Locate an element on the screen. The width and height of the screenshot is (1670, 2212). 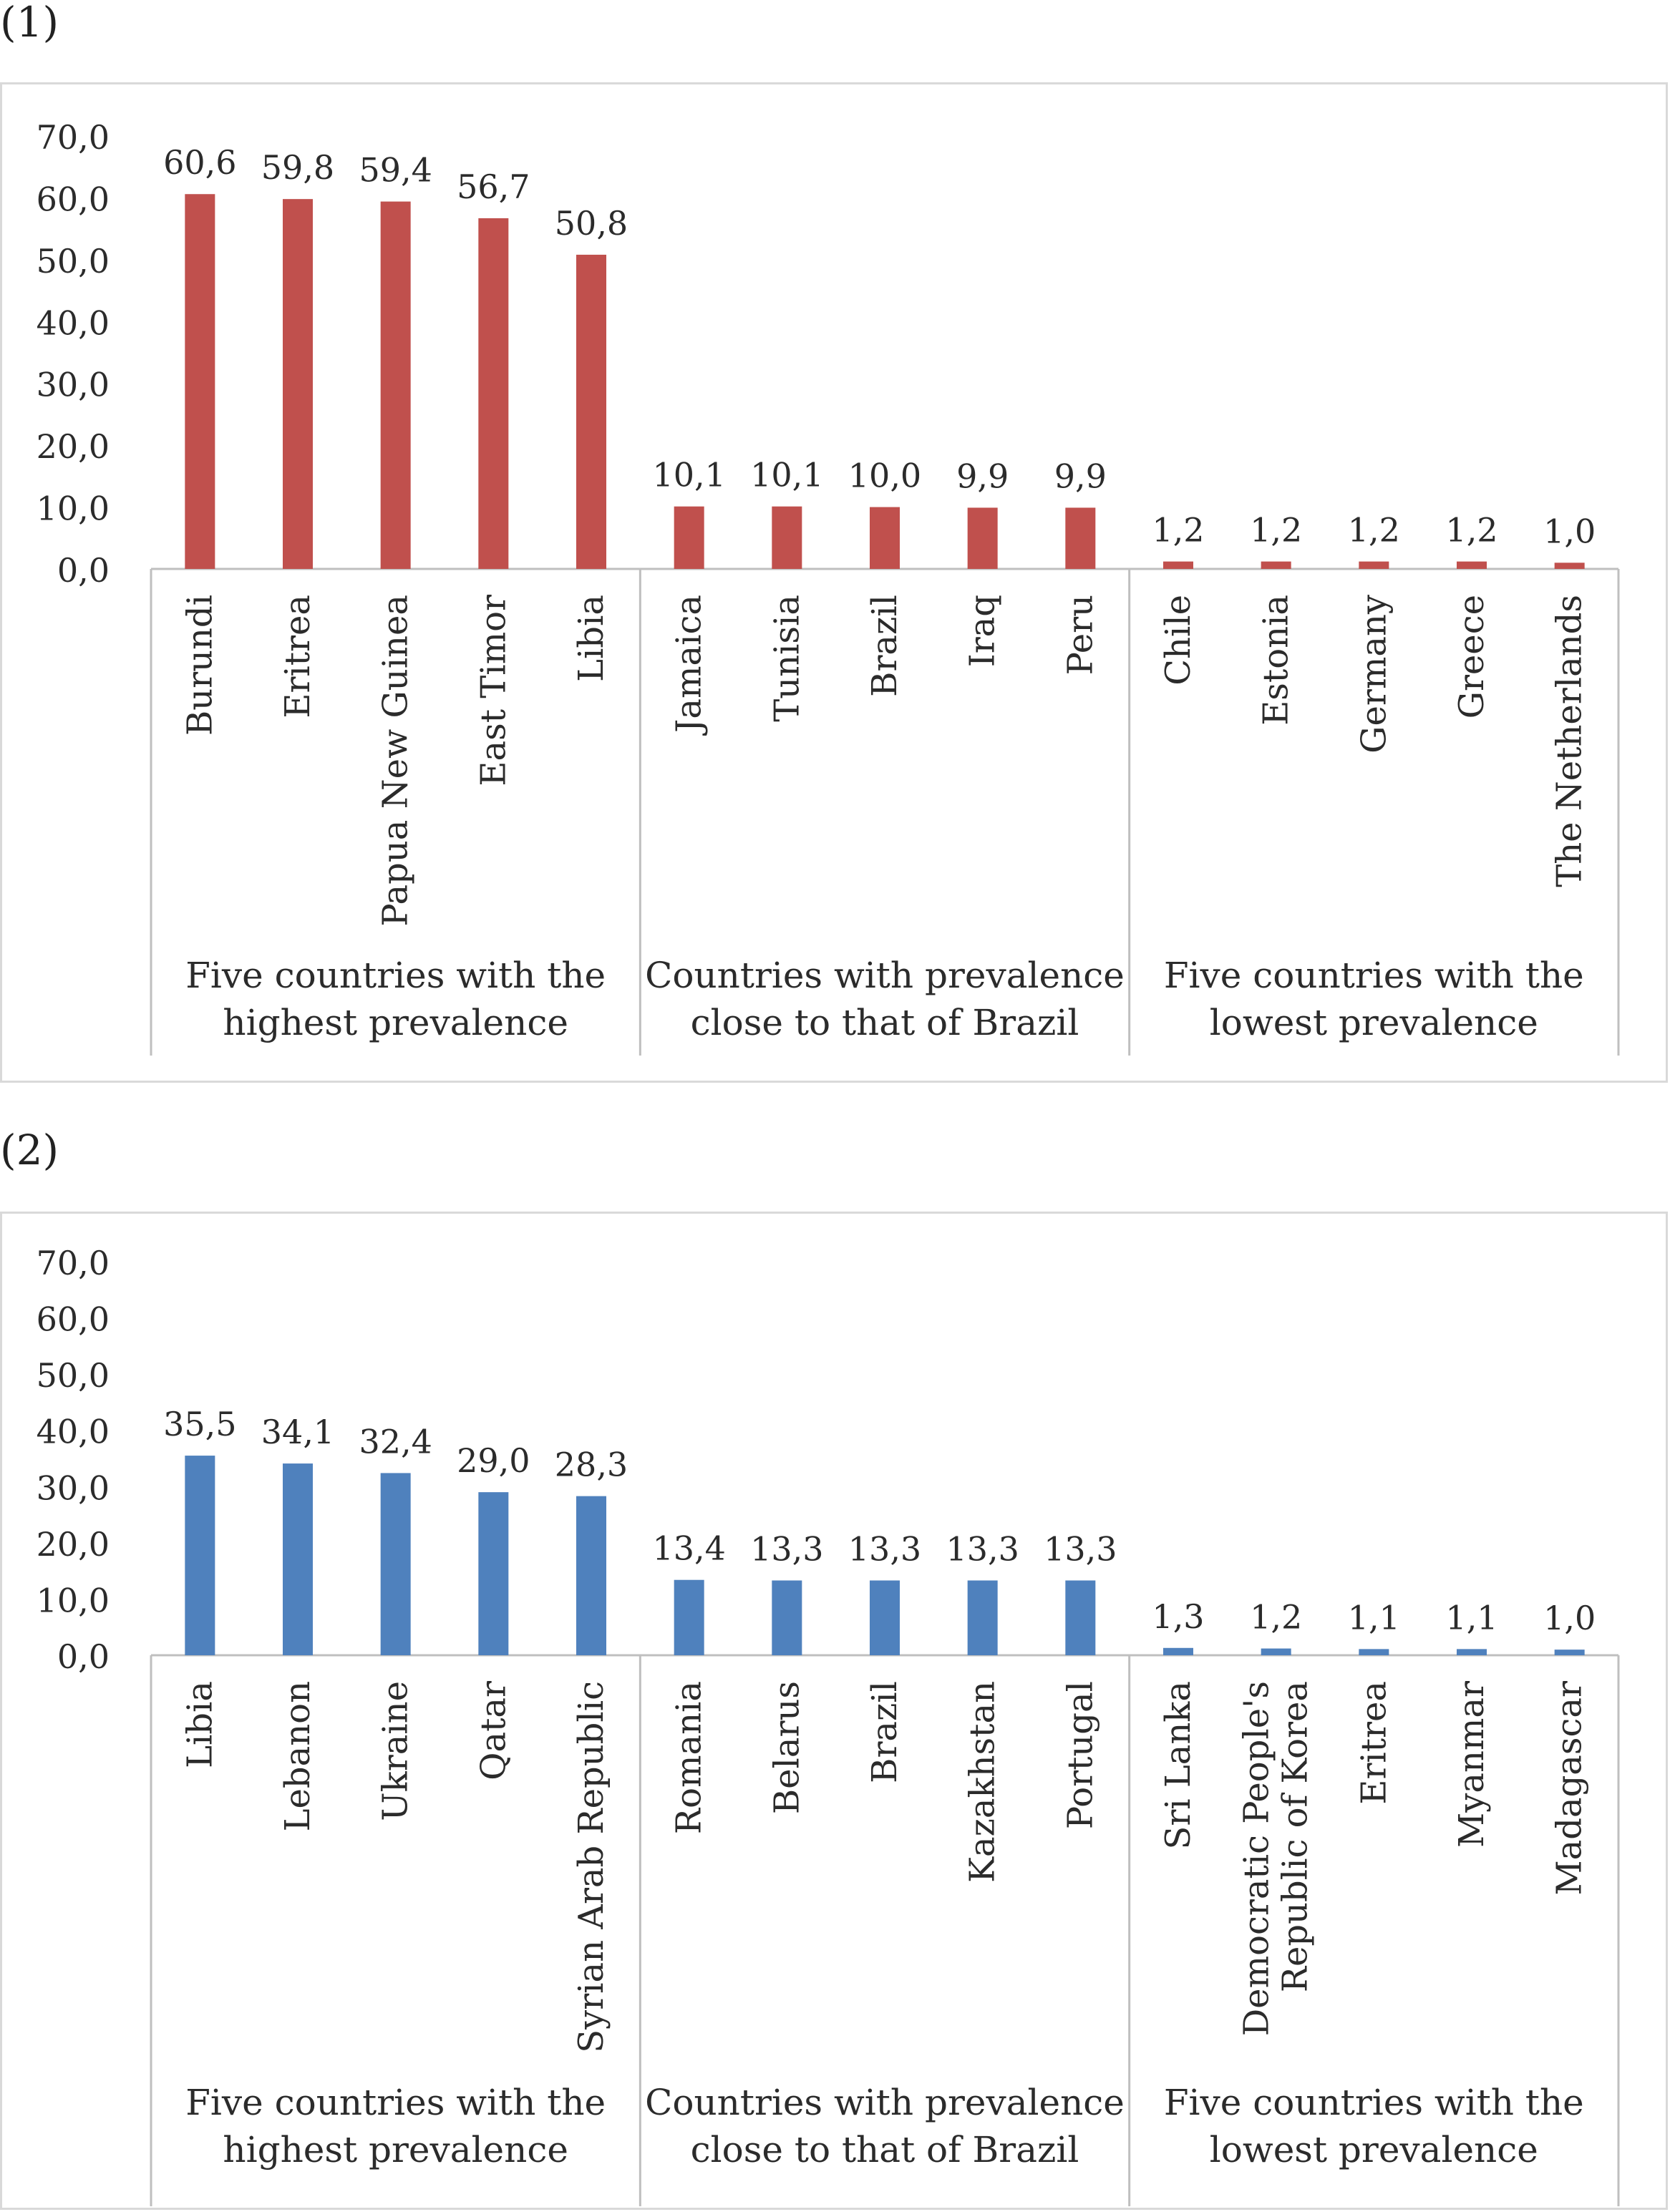
data-label: 13,4 is located at coordinates (688, 1548).